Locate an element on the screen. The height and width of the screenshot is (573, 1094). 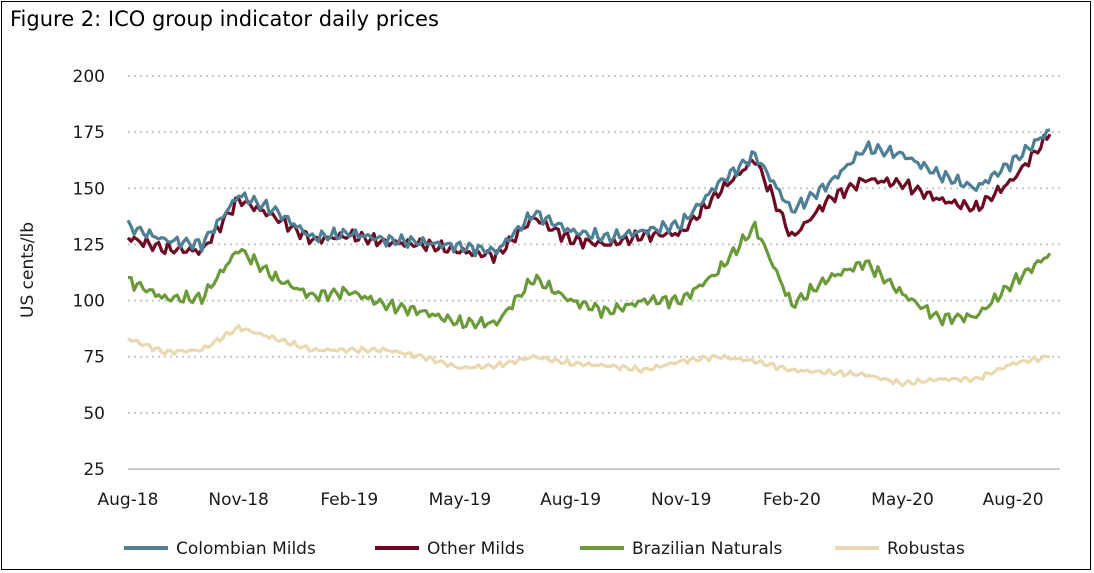
x-tick-label: Nov-19 is located at coordinates (681, 500).